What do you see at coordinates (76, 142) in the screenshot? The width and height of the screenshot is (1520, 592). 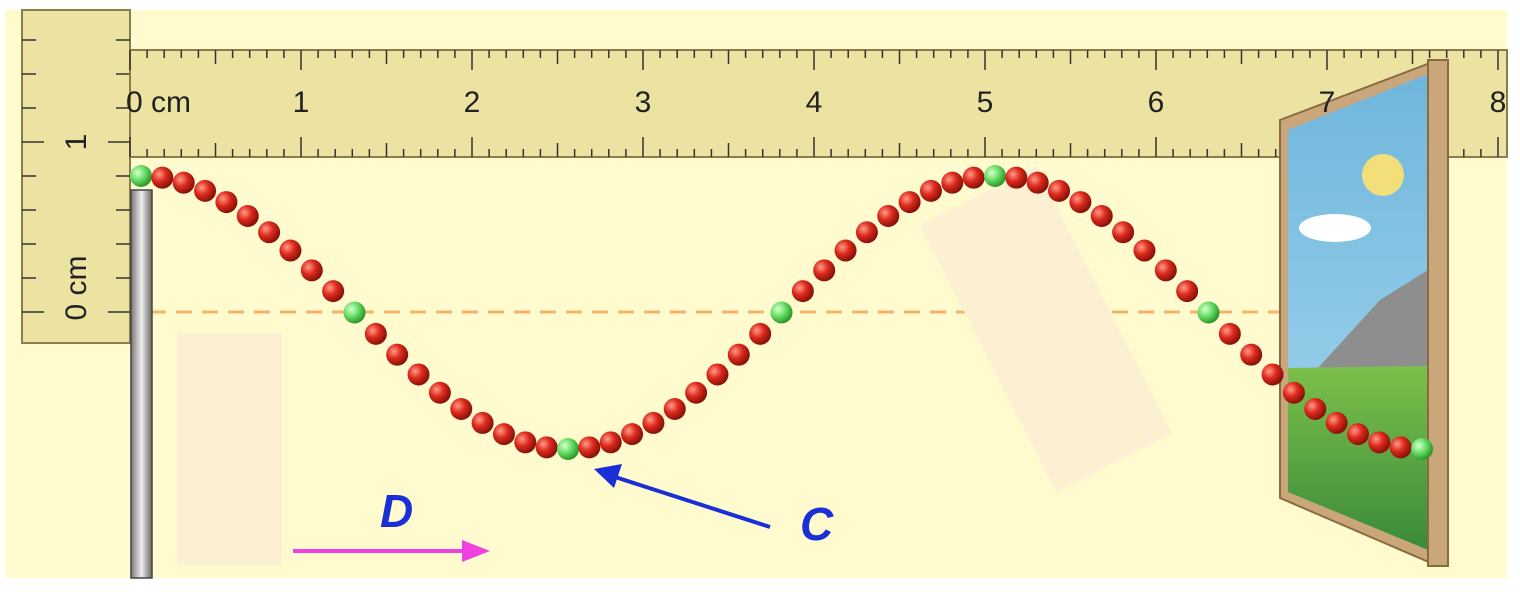 I see `vertical-ruler-label: 1` at bounding box center [76, 142].